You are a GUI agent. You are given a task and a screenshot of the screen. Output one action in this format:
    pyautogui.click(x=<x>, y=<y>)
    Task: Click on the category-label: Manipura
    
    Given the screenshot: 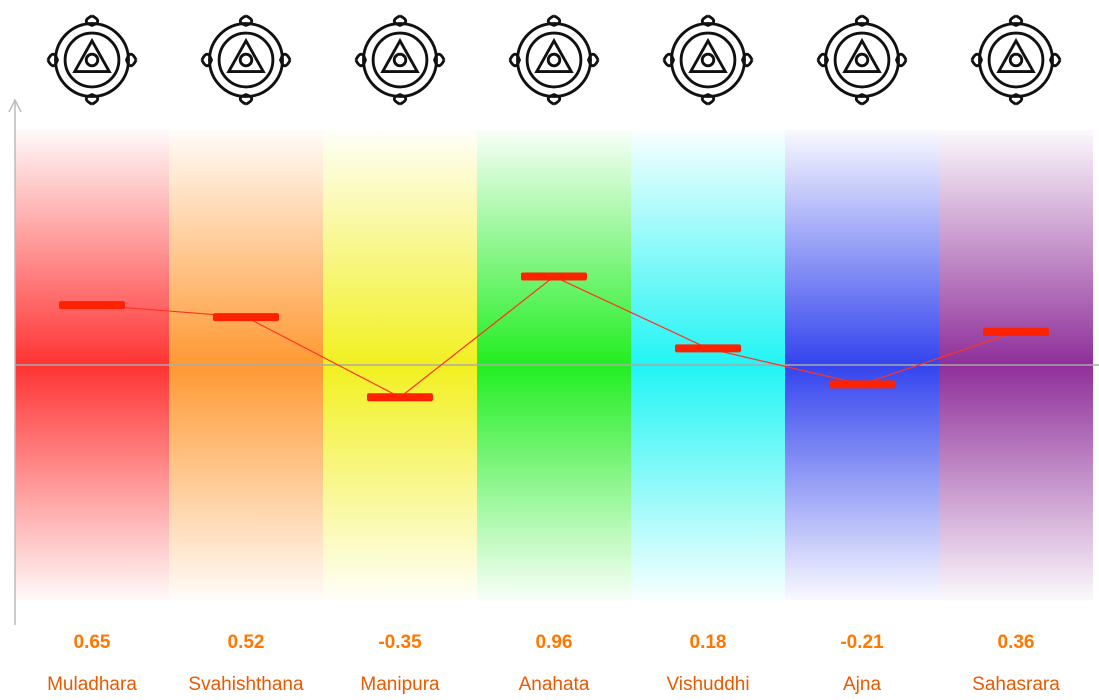 What is the action you would take?
    pyautogui.click(x=400, y=684)
    